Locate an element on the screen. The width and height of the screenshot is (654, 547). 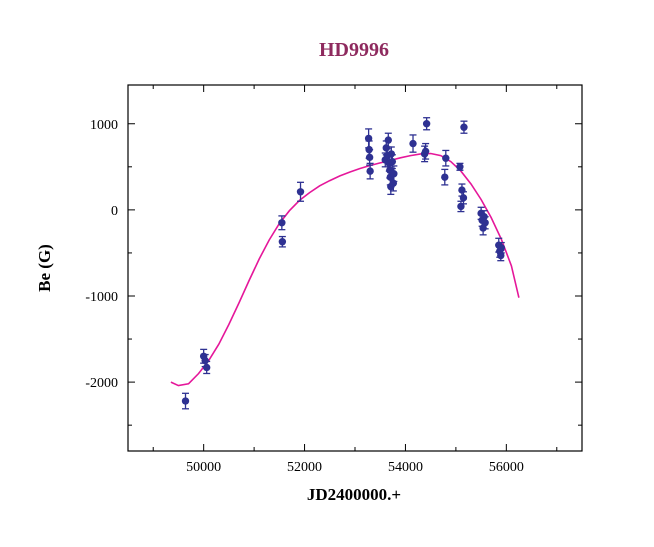
y-tick-label: 1000 is located at coordinates (104, 125).